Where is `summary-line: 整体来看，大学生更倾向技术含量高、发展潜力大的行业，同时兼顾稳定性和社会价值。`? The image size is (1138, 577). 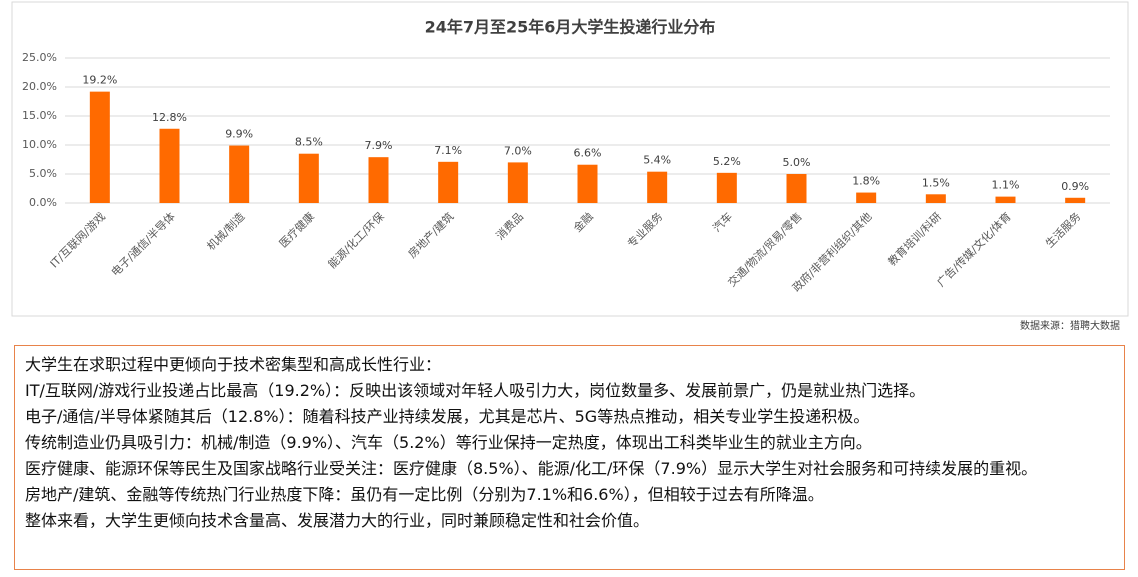 summary-line: 整体来看，大学生更倾向技术含量高、发展潜力大的行业，同时兼顾稳定性和社会价值。 is located at coordinates (337, 520).